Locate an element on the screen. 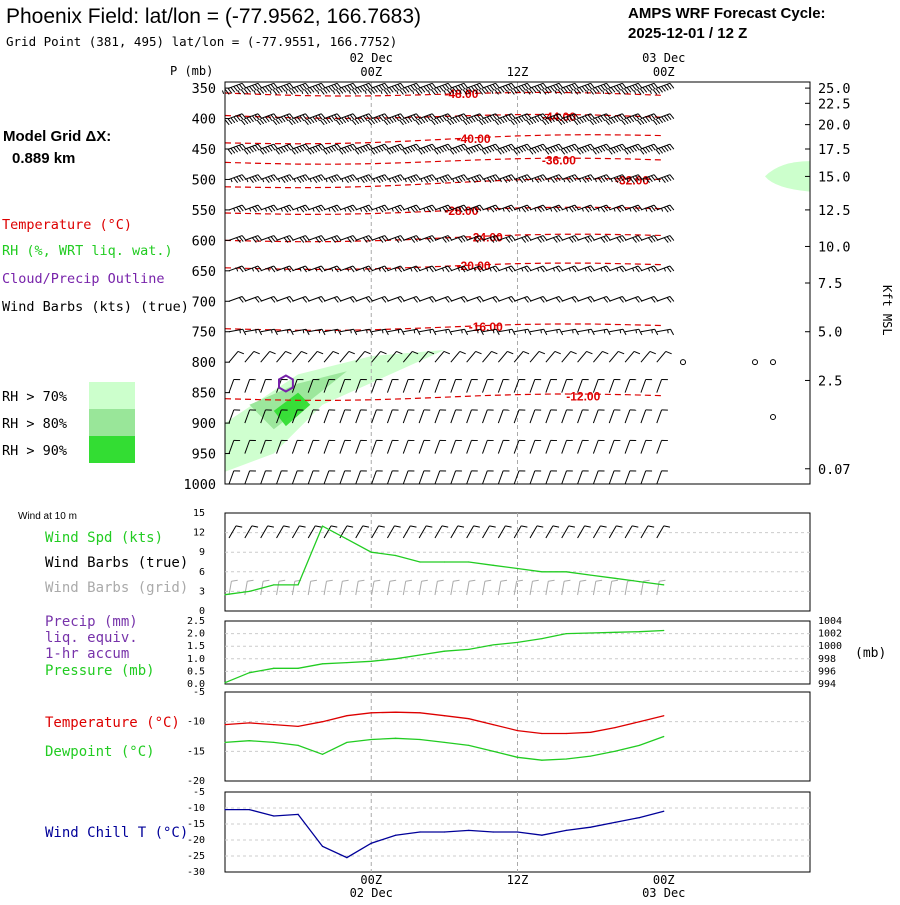  windchill-ytick-label: -15 is located at coordinates (196, 824).